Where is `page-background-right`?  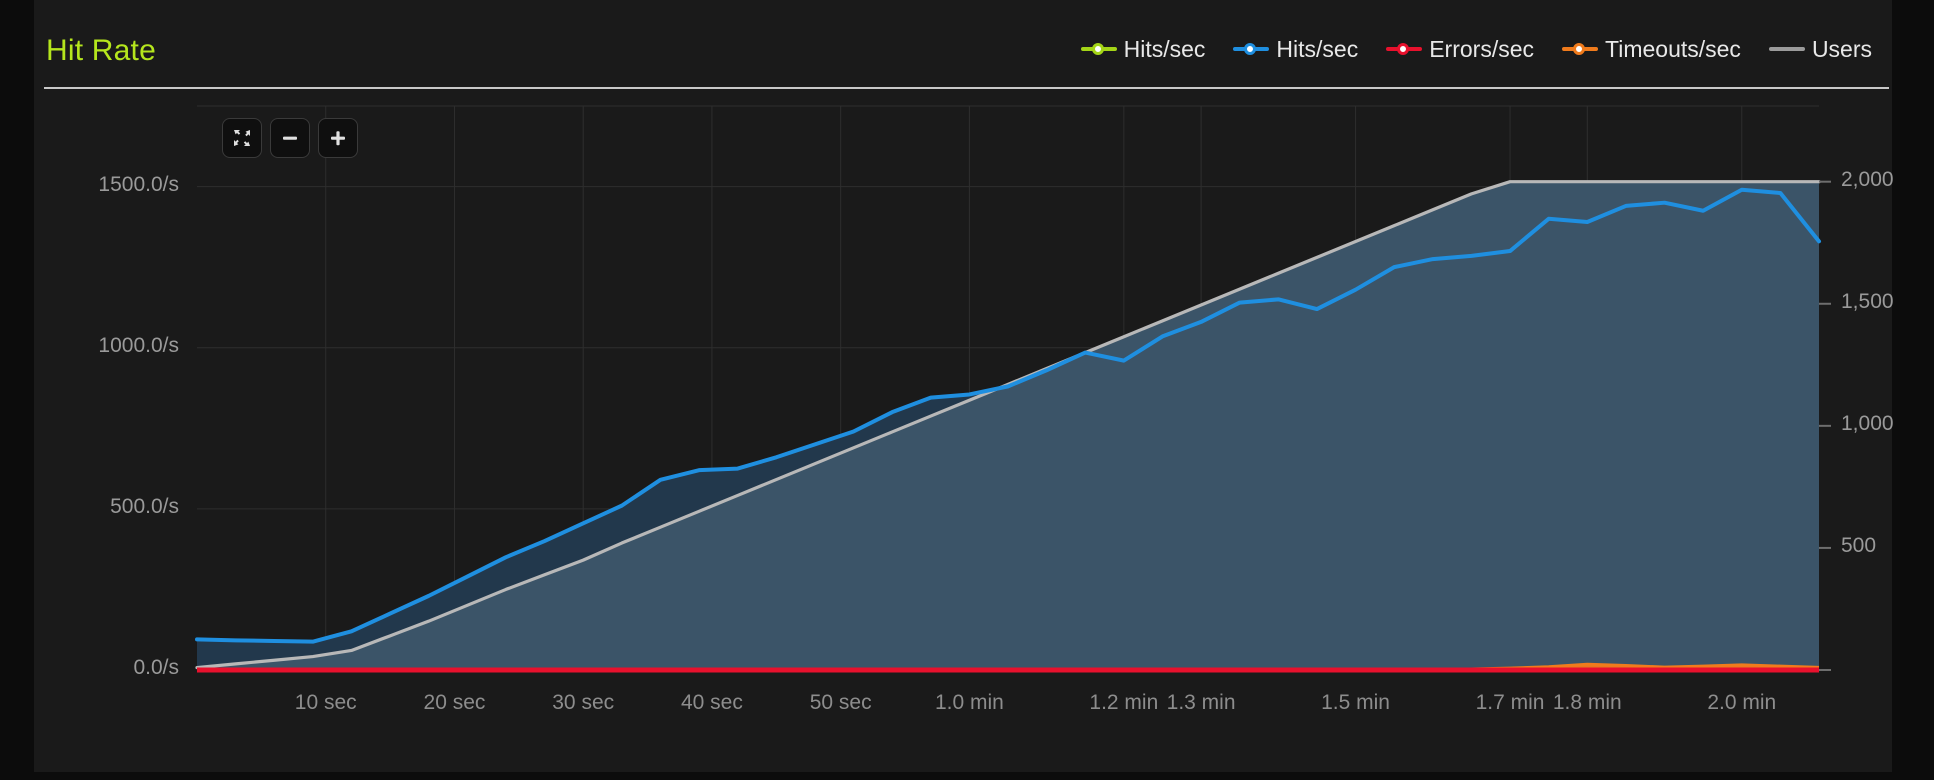 page-background-right is located at coordinates (1913, 390).